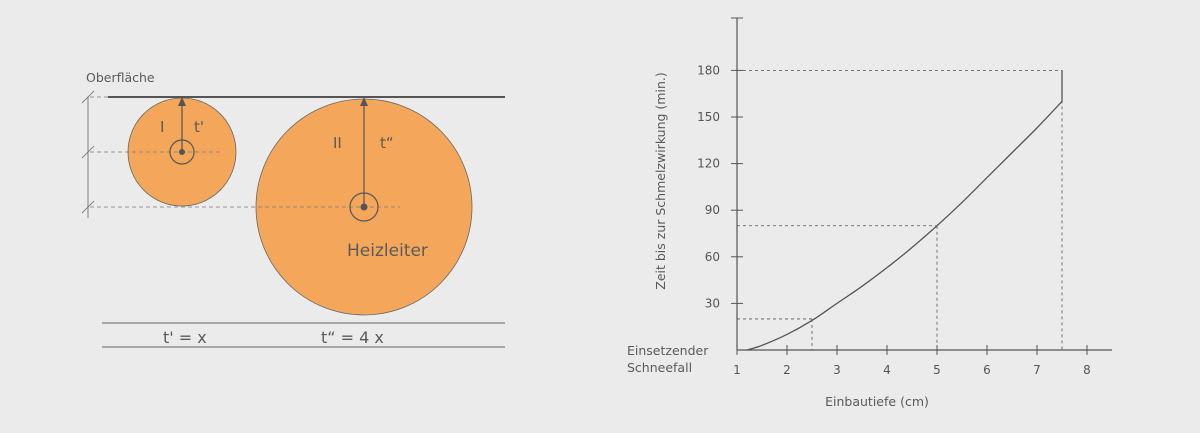 The height and width of the screenshot is (433, 1200). I want to click on y-tick-label: 60, so click(712, 257).